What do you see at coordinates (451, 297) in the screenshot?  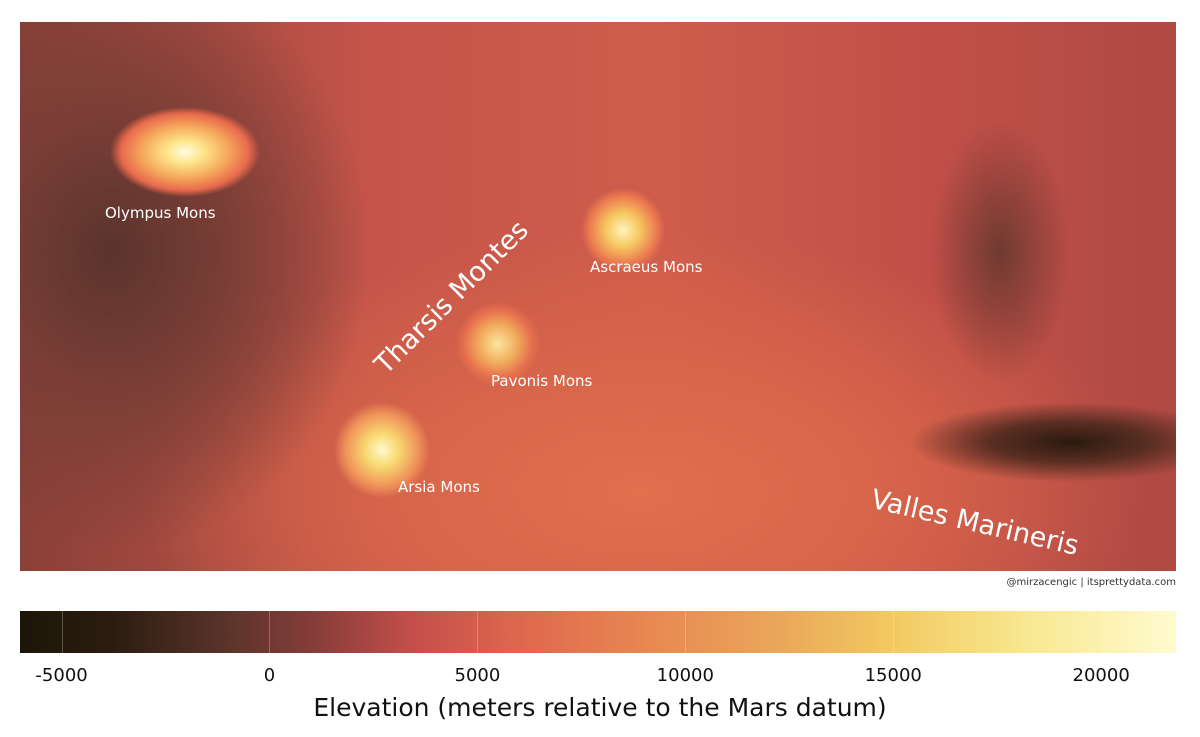 I see `label-tharsis-montes: Tharsis Montes` at bounding box center [451, 297].